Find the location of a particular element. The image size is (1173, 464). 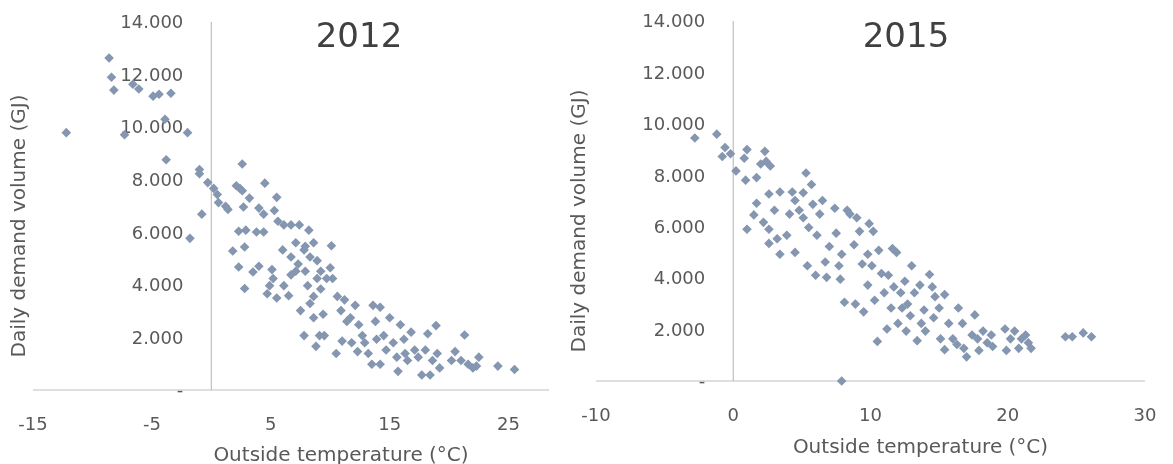

x-tick-label: -10 is located at coordinates (596, 414).